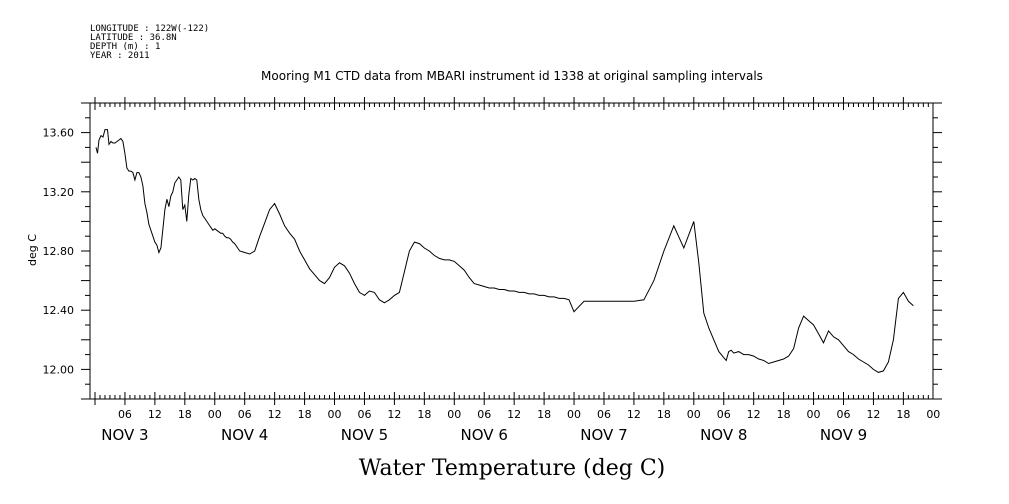 Image resolution: width=1009 pixels, height=504 pixels. What do you see at coordinates (125, 47) in the screenshot?
I see `depth-text: DEPTH (m) : 1` at bounding box center [125, 47].